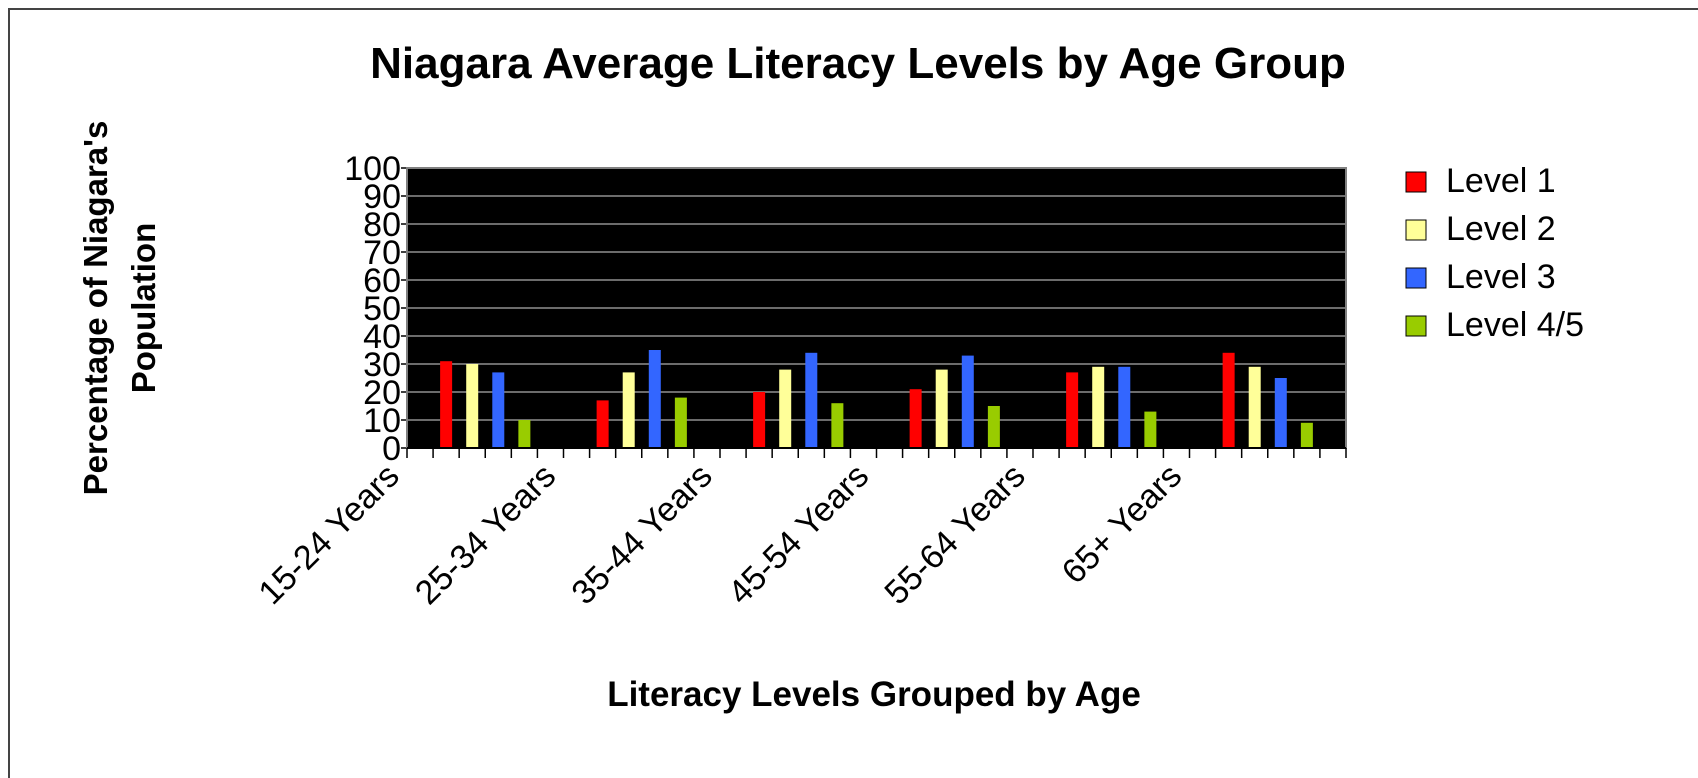 The width and height of the screenshot is (1698, 778). What do you see at coordinates (382, 365) in the screenshot?
I see `y-tick-label: 30` at bounding box center [382, 365].